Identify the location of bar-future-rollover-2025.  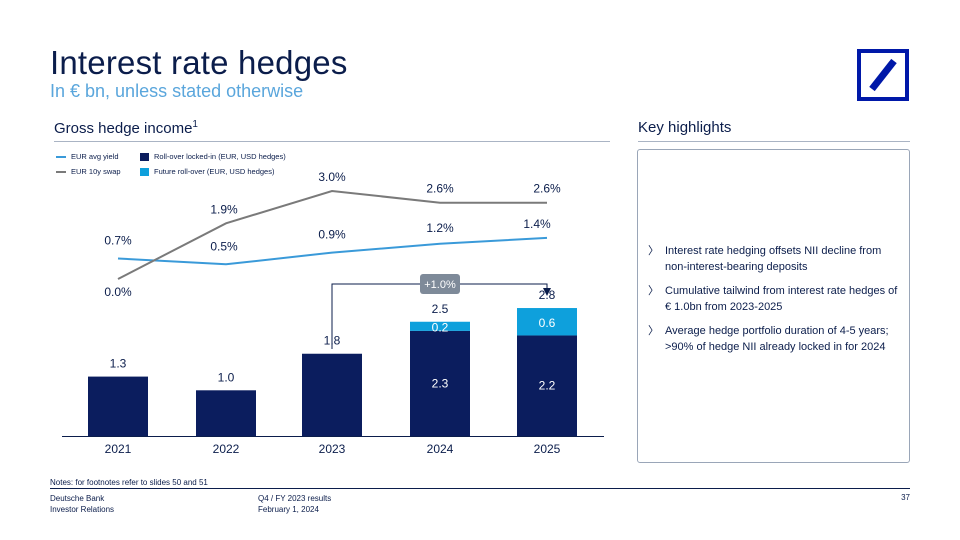
(547, 322).